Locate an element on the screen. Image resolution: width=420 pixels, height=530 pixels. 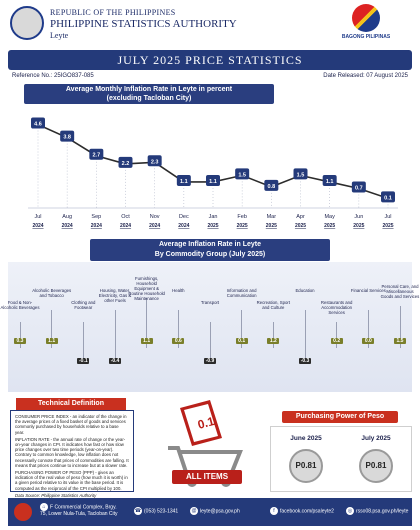
footer-email: @ leyte@psa.gov.ph is located at coordinates (215, 511).